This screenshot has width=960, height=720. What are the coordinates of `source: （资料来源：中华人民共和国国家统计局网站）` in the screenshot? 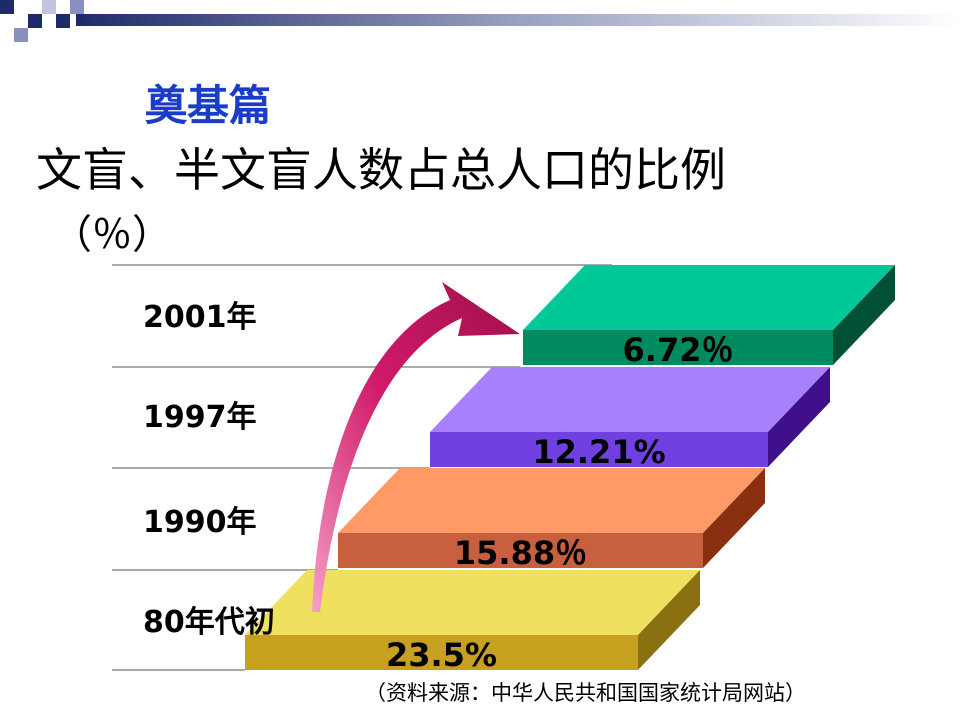 It's located at (585, 693).